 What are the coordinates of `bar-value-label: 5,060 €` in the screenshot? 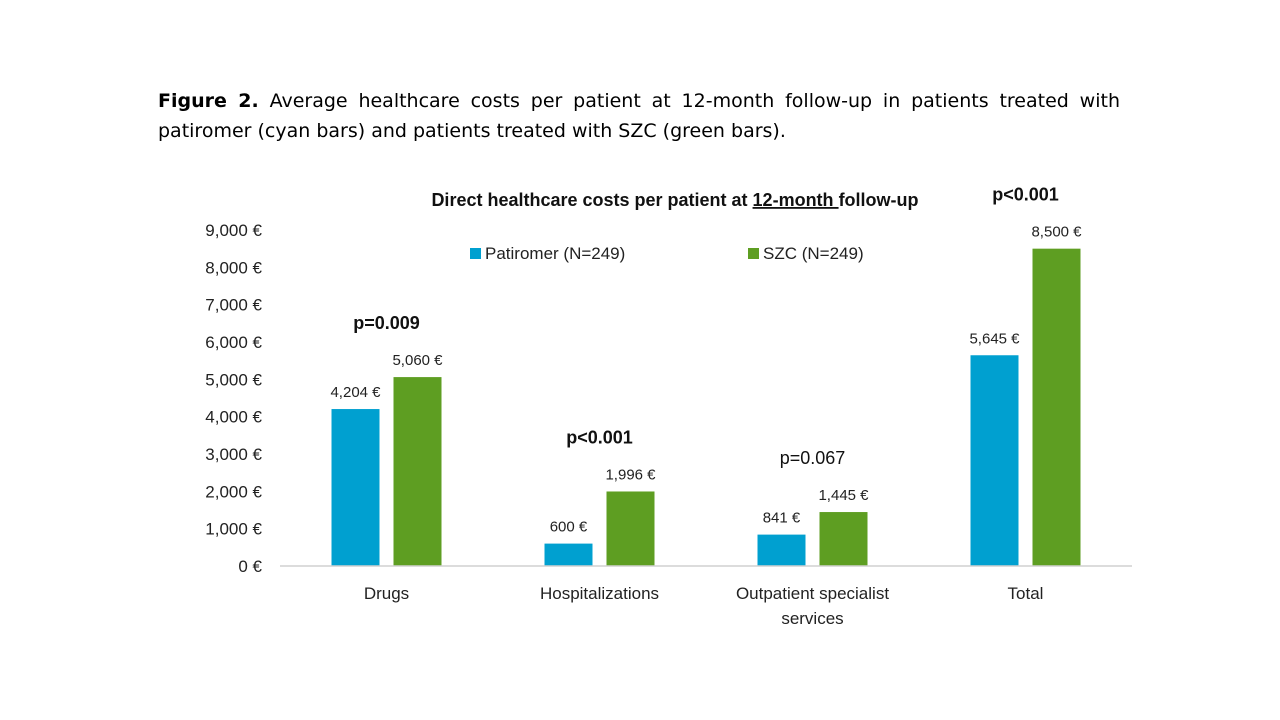 It's located at (417, 360).